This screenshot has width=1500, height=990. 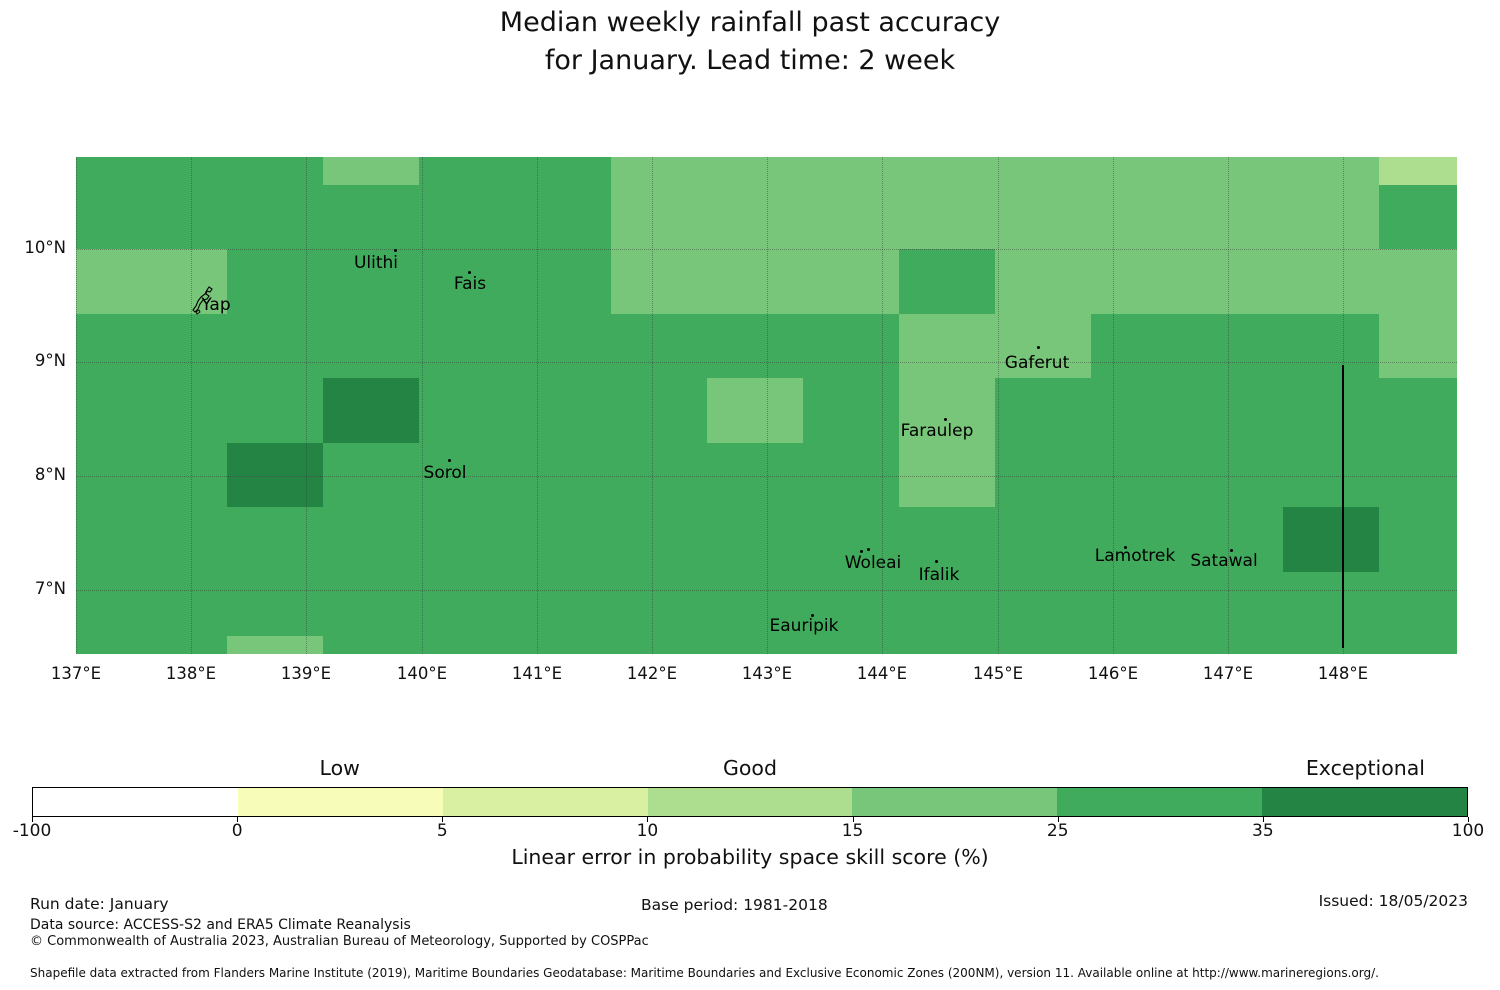 What do you see at coordinates (1343, 506) in the screenshot?
I see `eez-boundary-line` at bounding box center [1343, 506].